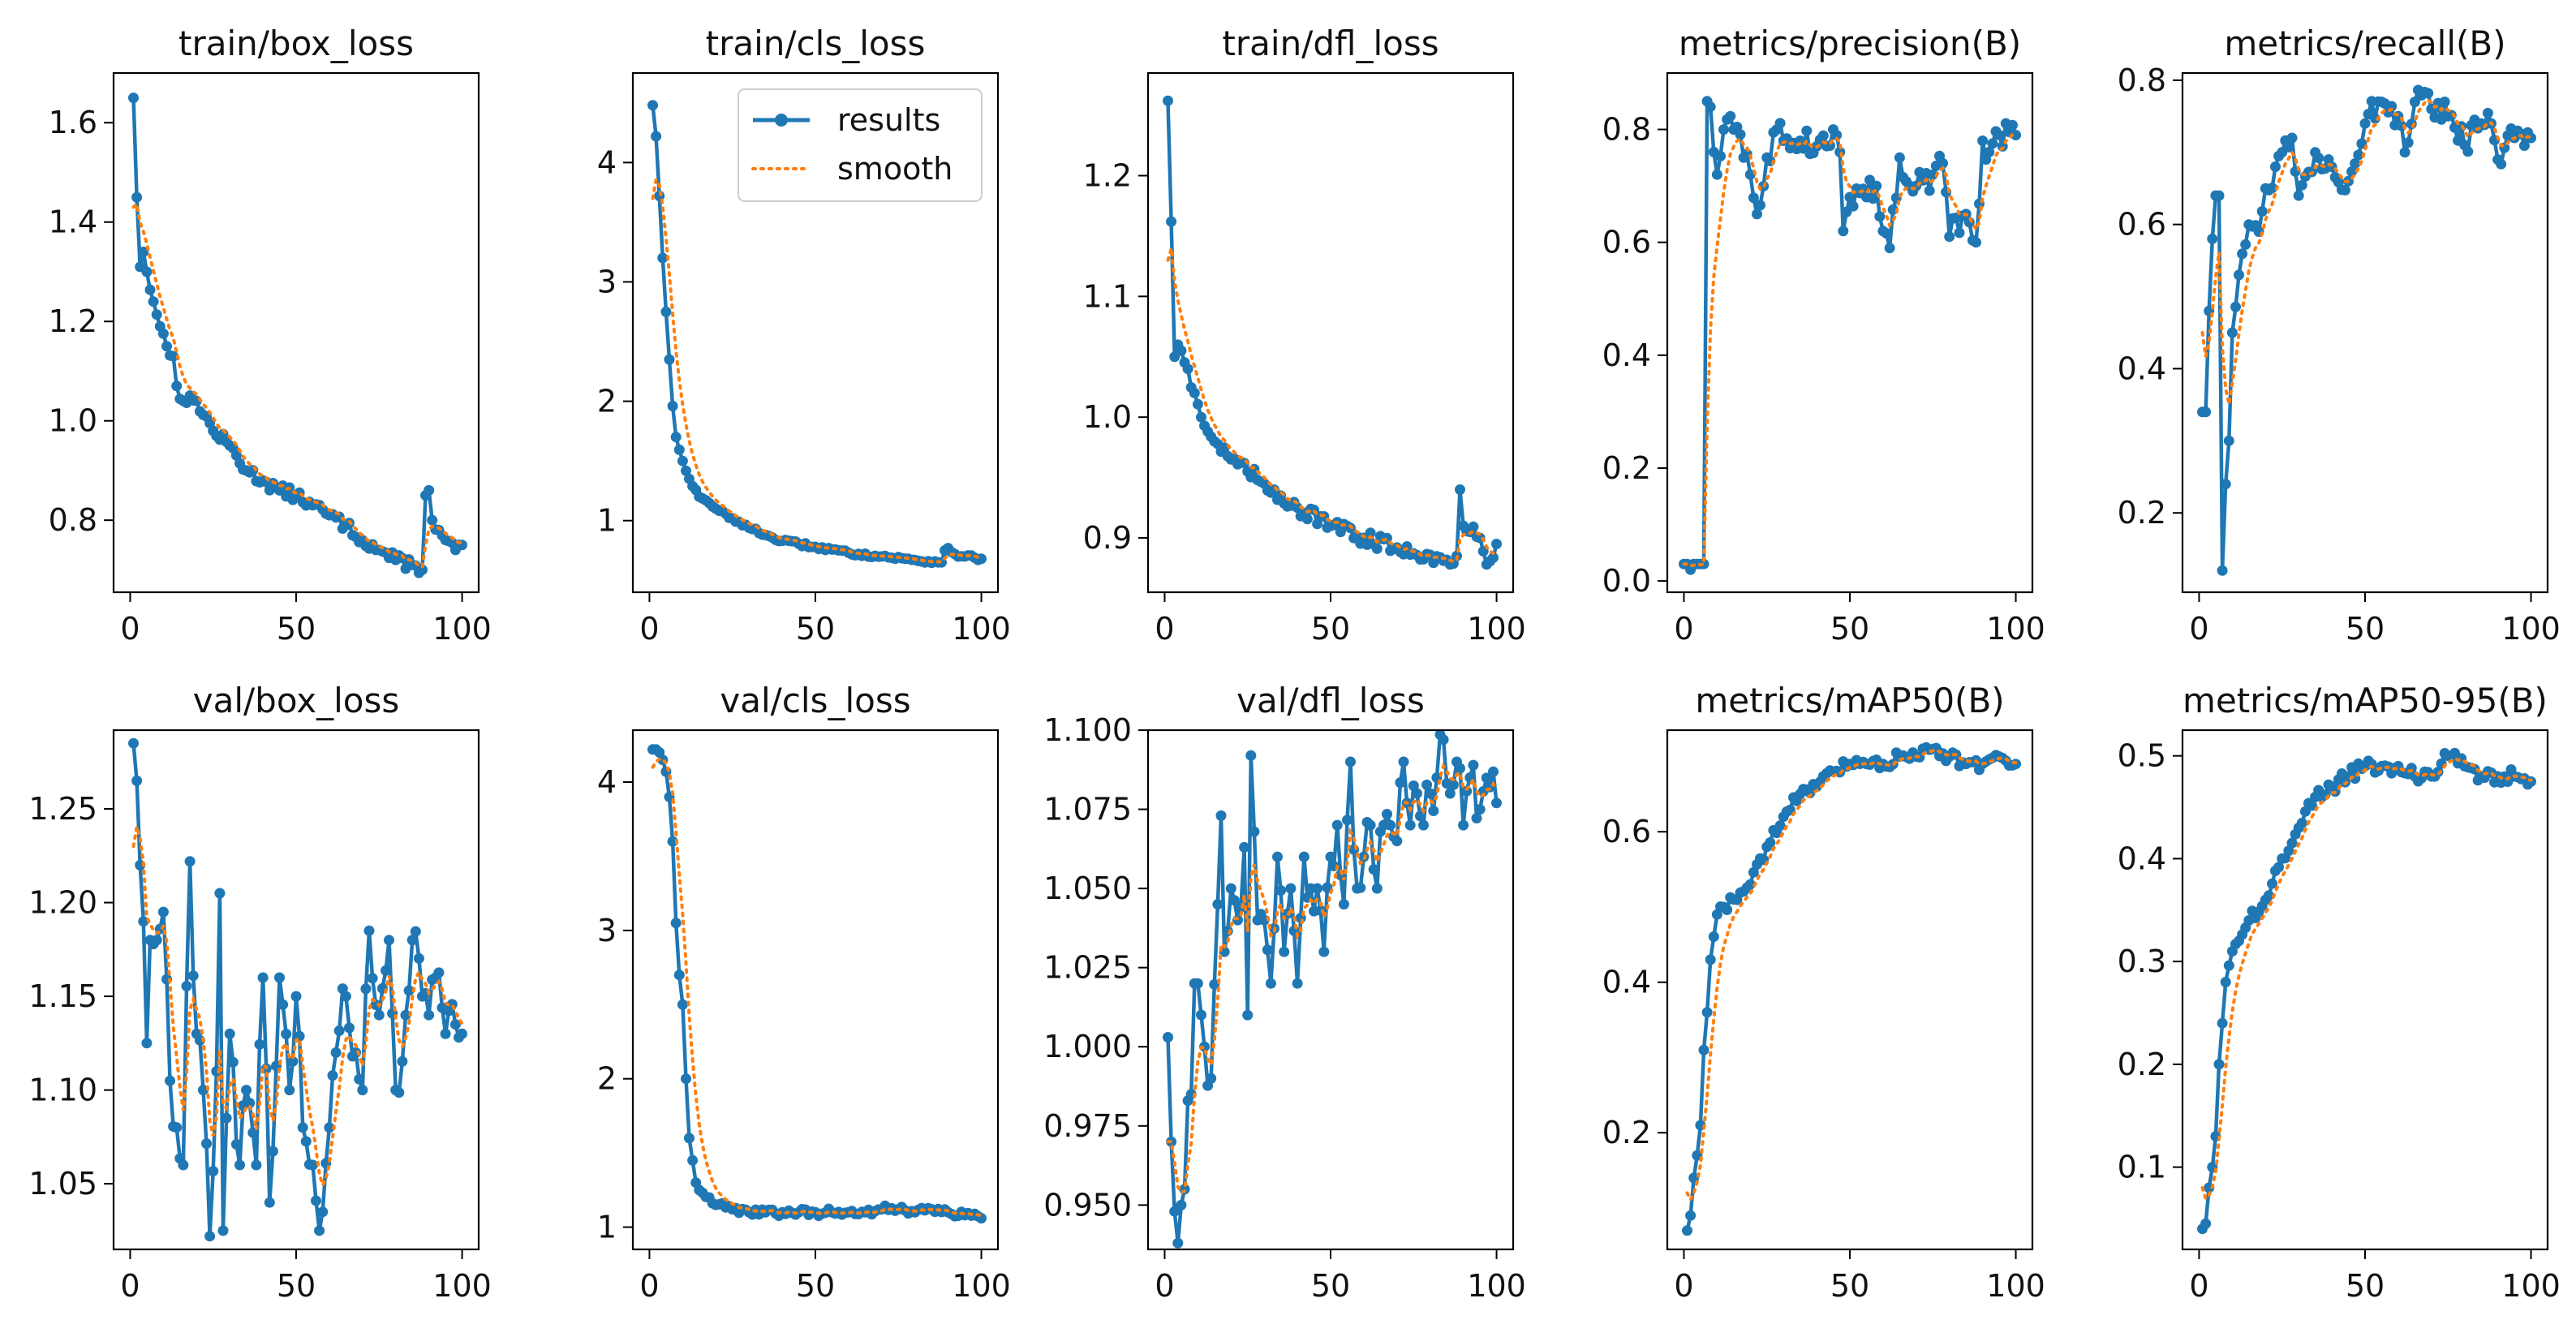 This screenshot has width=2576, height=1337. I want to click on results-series-line, so click(1851, 335).